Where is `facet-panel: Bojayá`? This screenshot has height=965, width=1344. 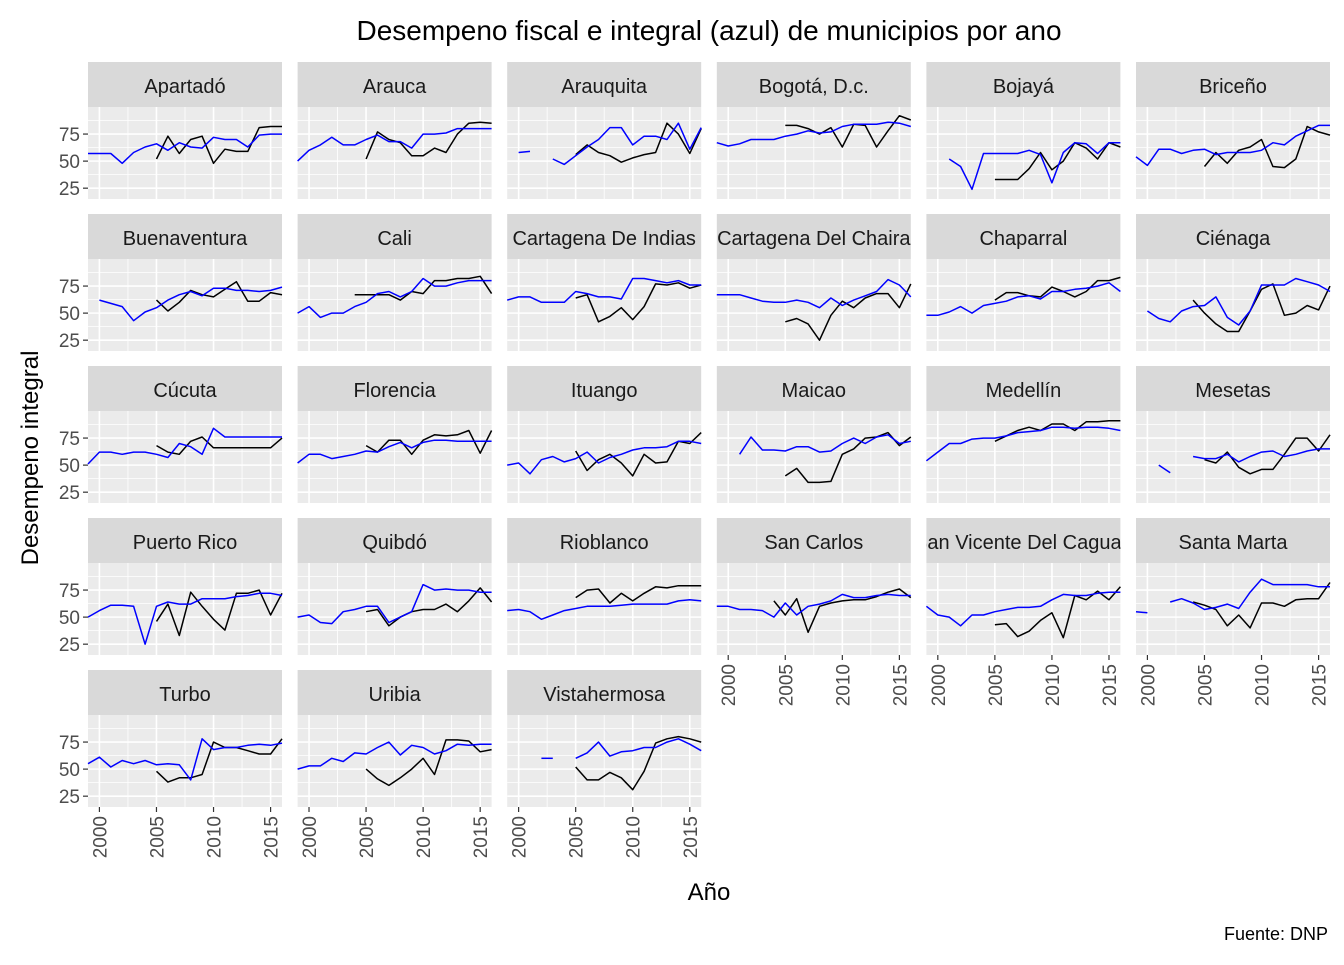
facet-panel: Bojayá is located at coordinates (1023, 130).